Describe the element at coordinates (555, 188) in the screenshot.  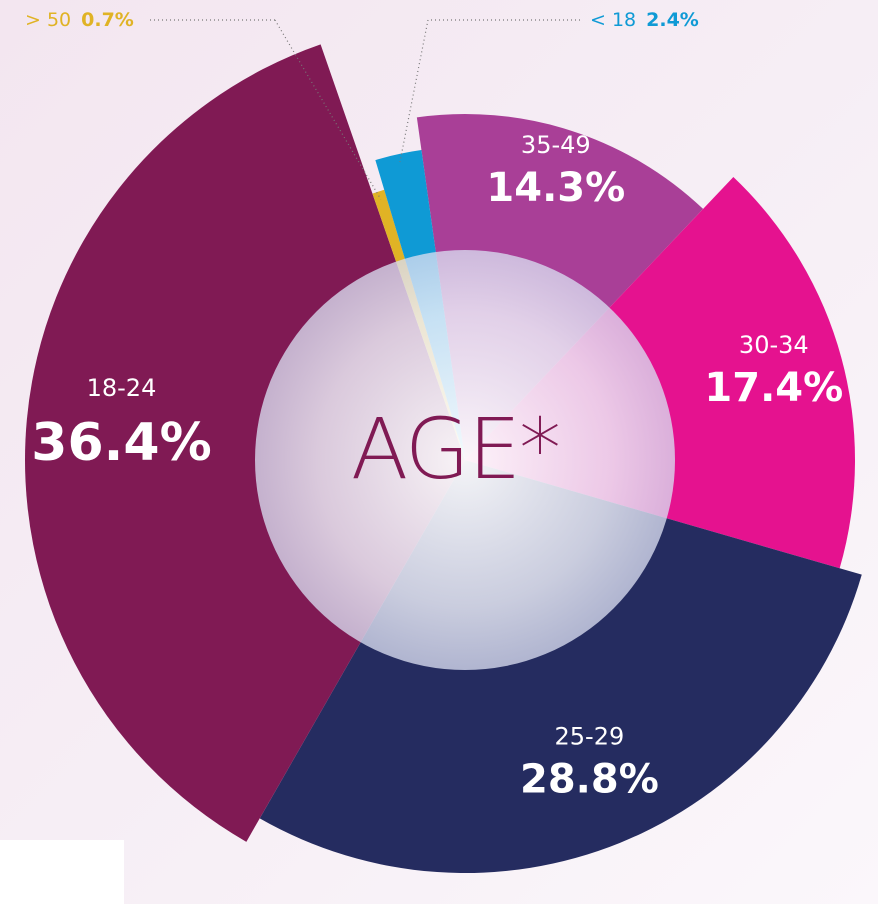
I see `value-label: 14.3%` at that location.